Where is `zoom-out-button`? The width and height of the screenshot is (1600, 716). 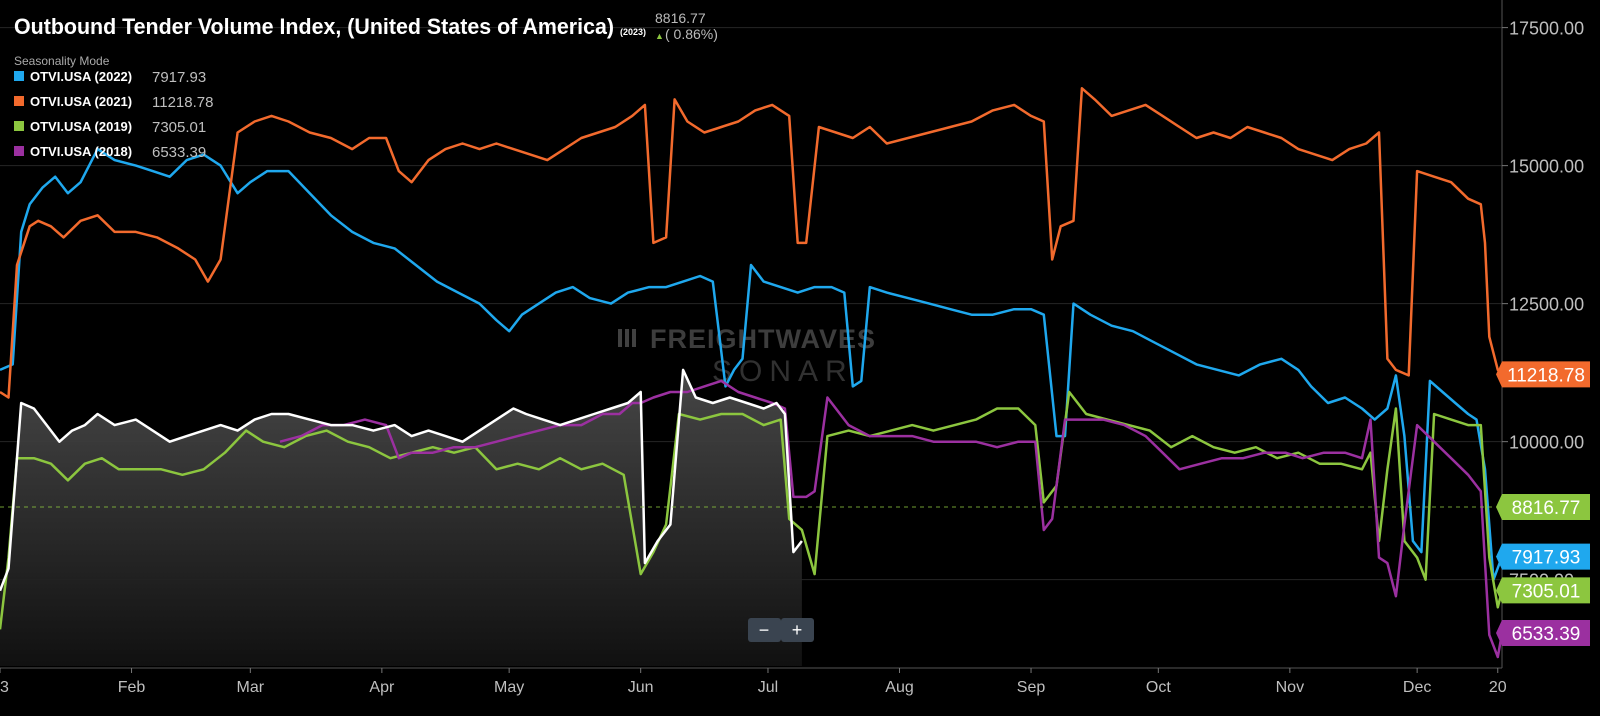 zoom-out-button is located at coordinates (764, 630).